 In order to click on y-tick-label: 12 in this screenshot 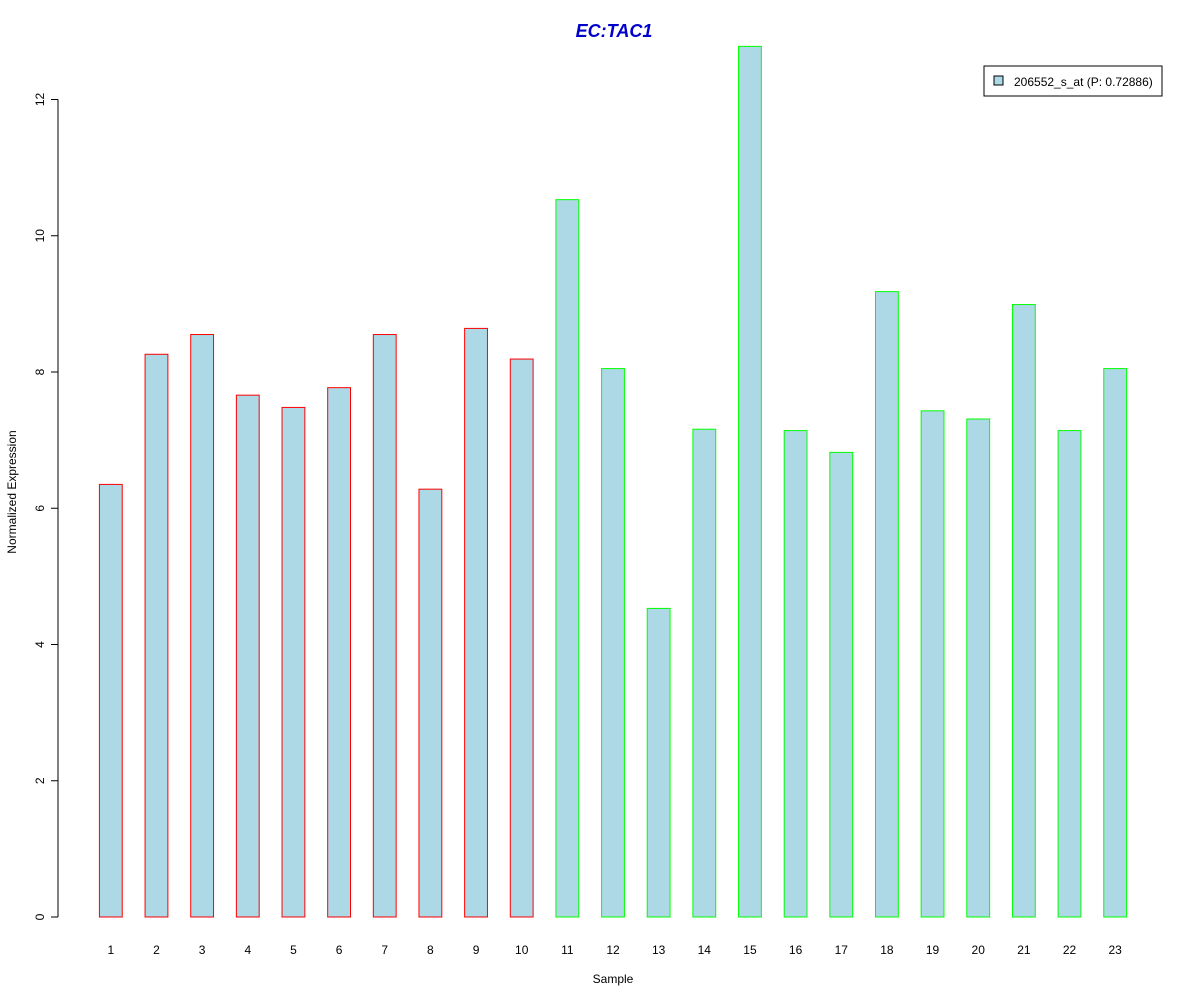, I will do `click(40, 100)`.